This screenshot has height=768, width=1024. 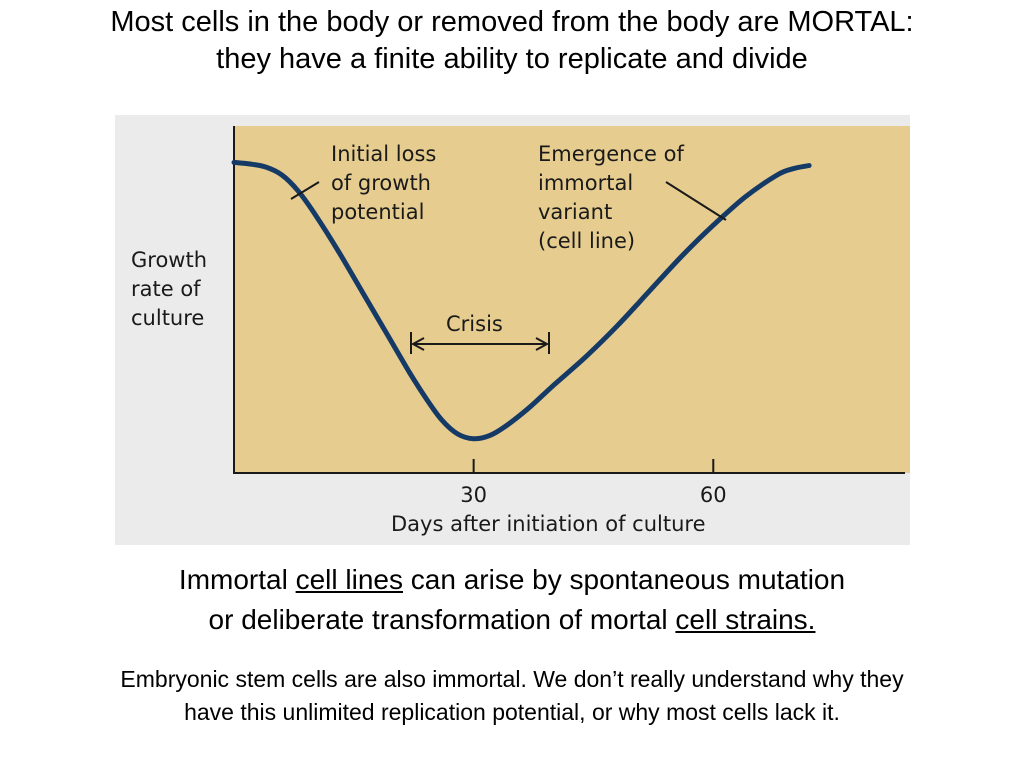 I want to click on y-axis-label: Growth rate of culture, so click(x=172, y=289).